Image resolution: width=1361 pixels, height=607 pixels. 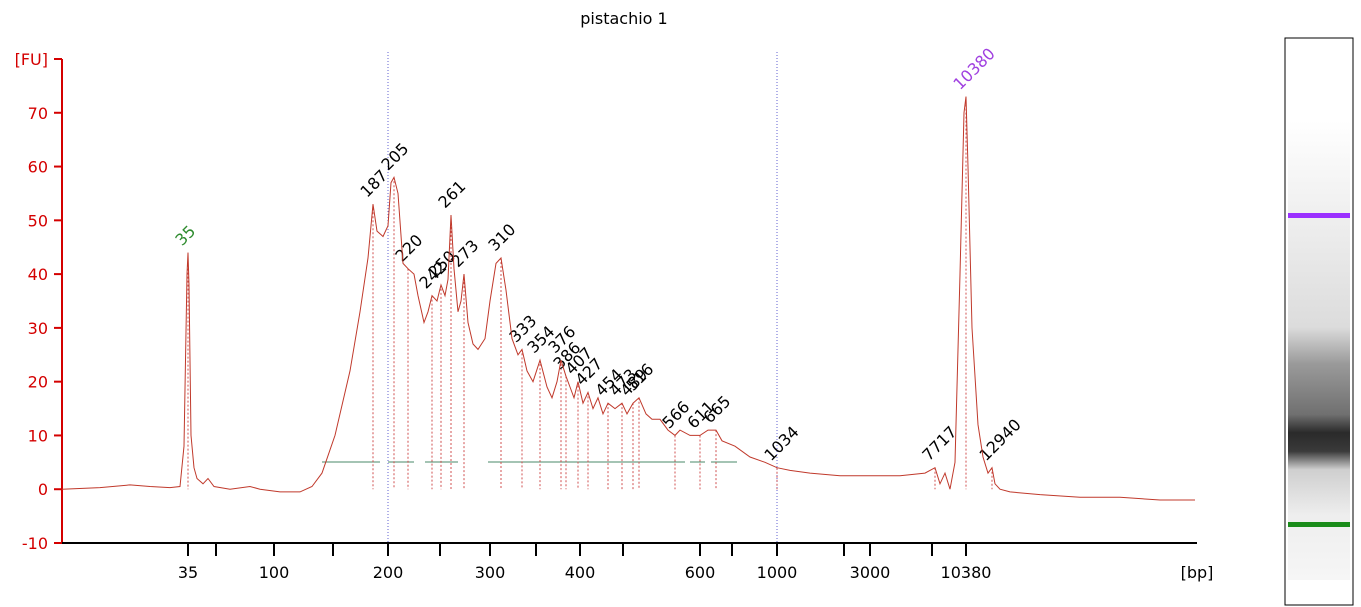 What do you see at coordinates (1319, 215) in the screenshot?
I see `gel-upper-marker` at bounding box center [1319, 215].